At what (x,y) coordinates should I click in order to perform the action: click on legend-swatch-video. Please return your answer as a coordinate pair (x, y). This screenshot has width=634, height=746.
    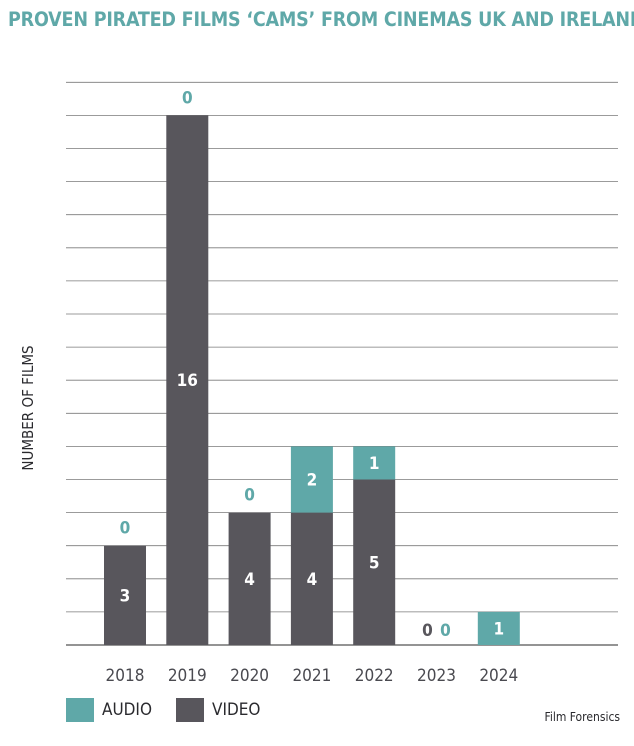
    Looking at the image, I should click on (189, 710).